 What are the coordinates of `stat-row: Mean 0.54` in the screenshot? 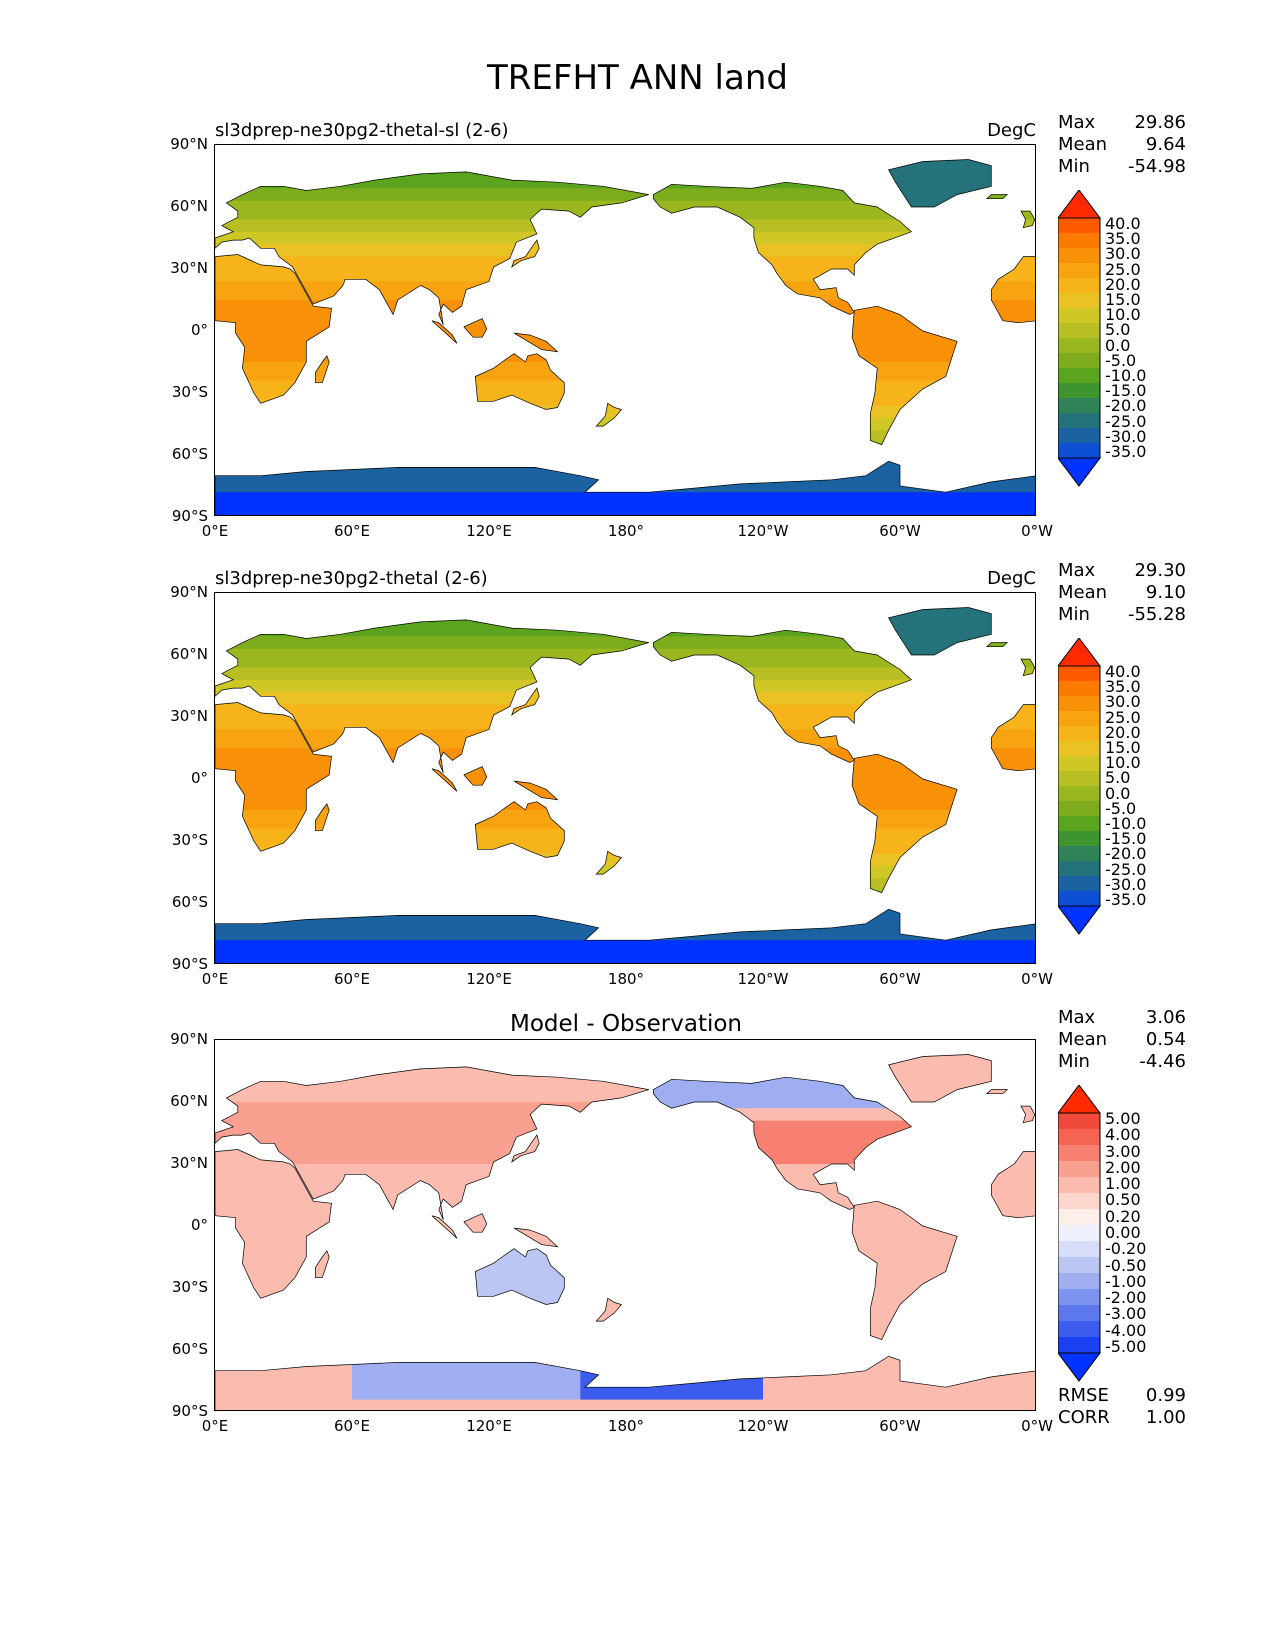 It's located at (1122, 1040).